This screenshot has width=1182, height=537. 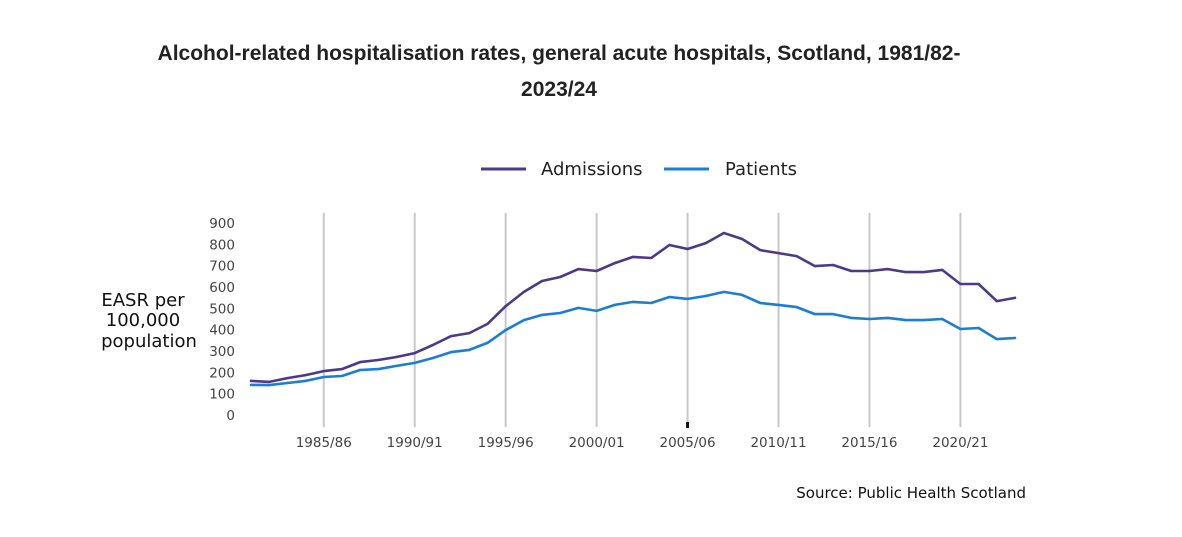 What do you see at coordinates (222, 288) in the screenshot?
I see `y-tick-label: 600` at bounding box center [222, 288].